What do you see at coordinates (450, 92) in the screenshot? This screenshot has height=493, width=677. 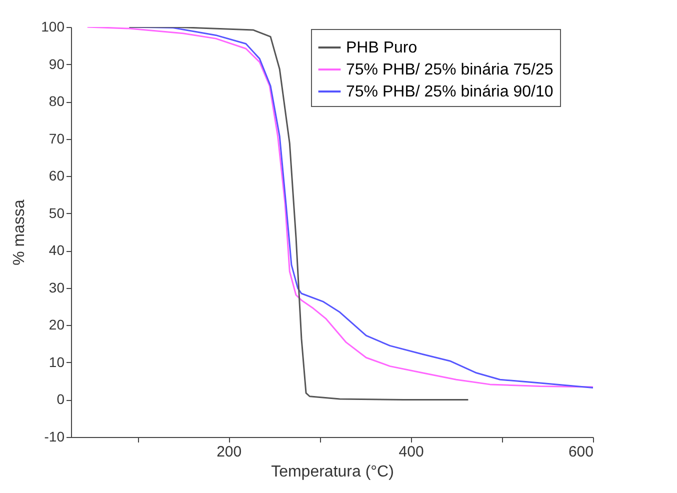 I see `legend-label: 75% PHB/ 25% binária 90/10` at bounding box center [450, 92].